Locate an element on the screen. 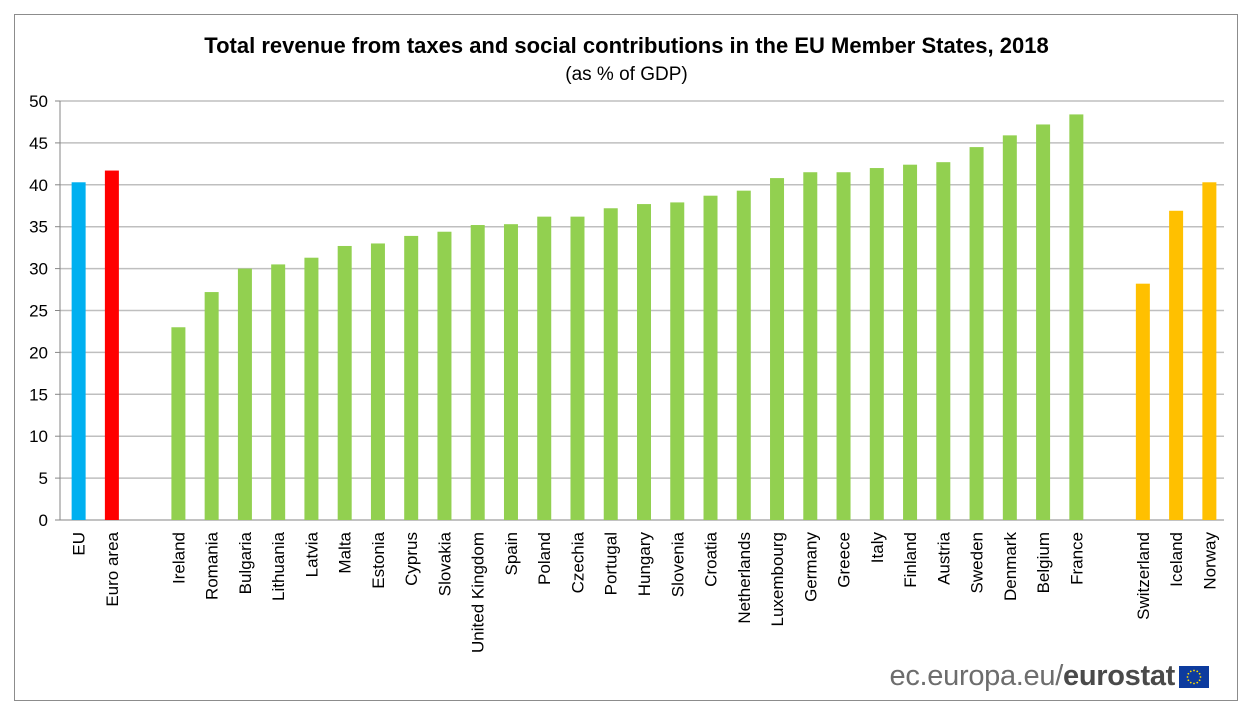 This screenshot has width=1253, height=722. y-tick-label: 5 is located at coordinates (43, 478).